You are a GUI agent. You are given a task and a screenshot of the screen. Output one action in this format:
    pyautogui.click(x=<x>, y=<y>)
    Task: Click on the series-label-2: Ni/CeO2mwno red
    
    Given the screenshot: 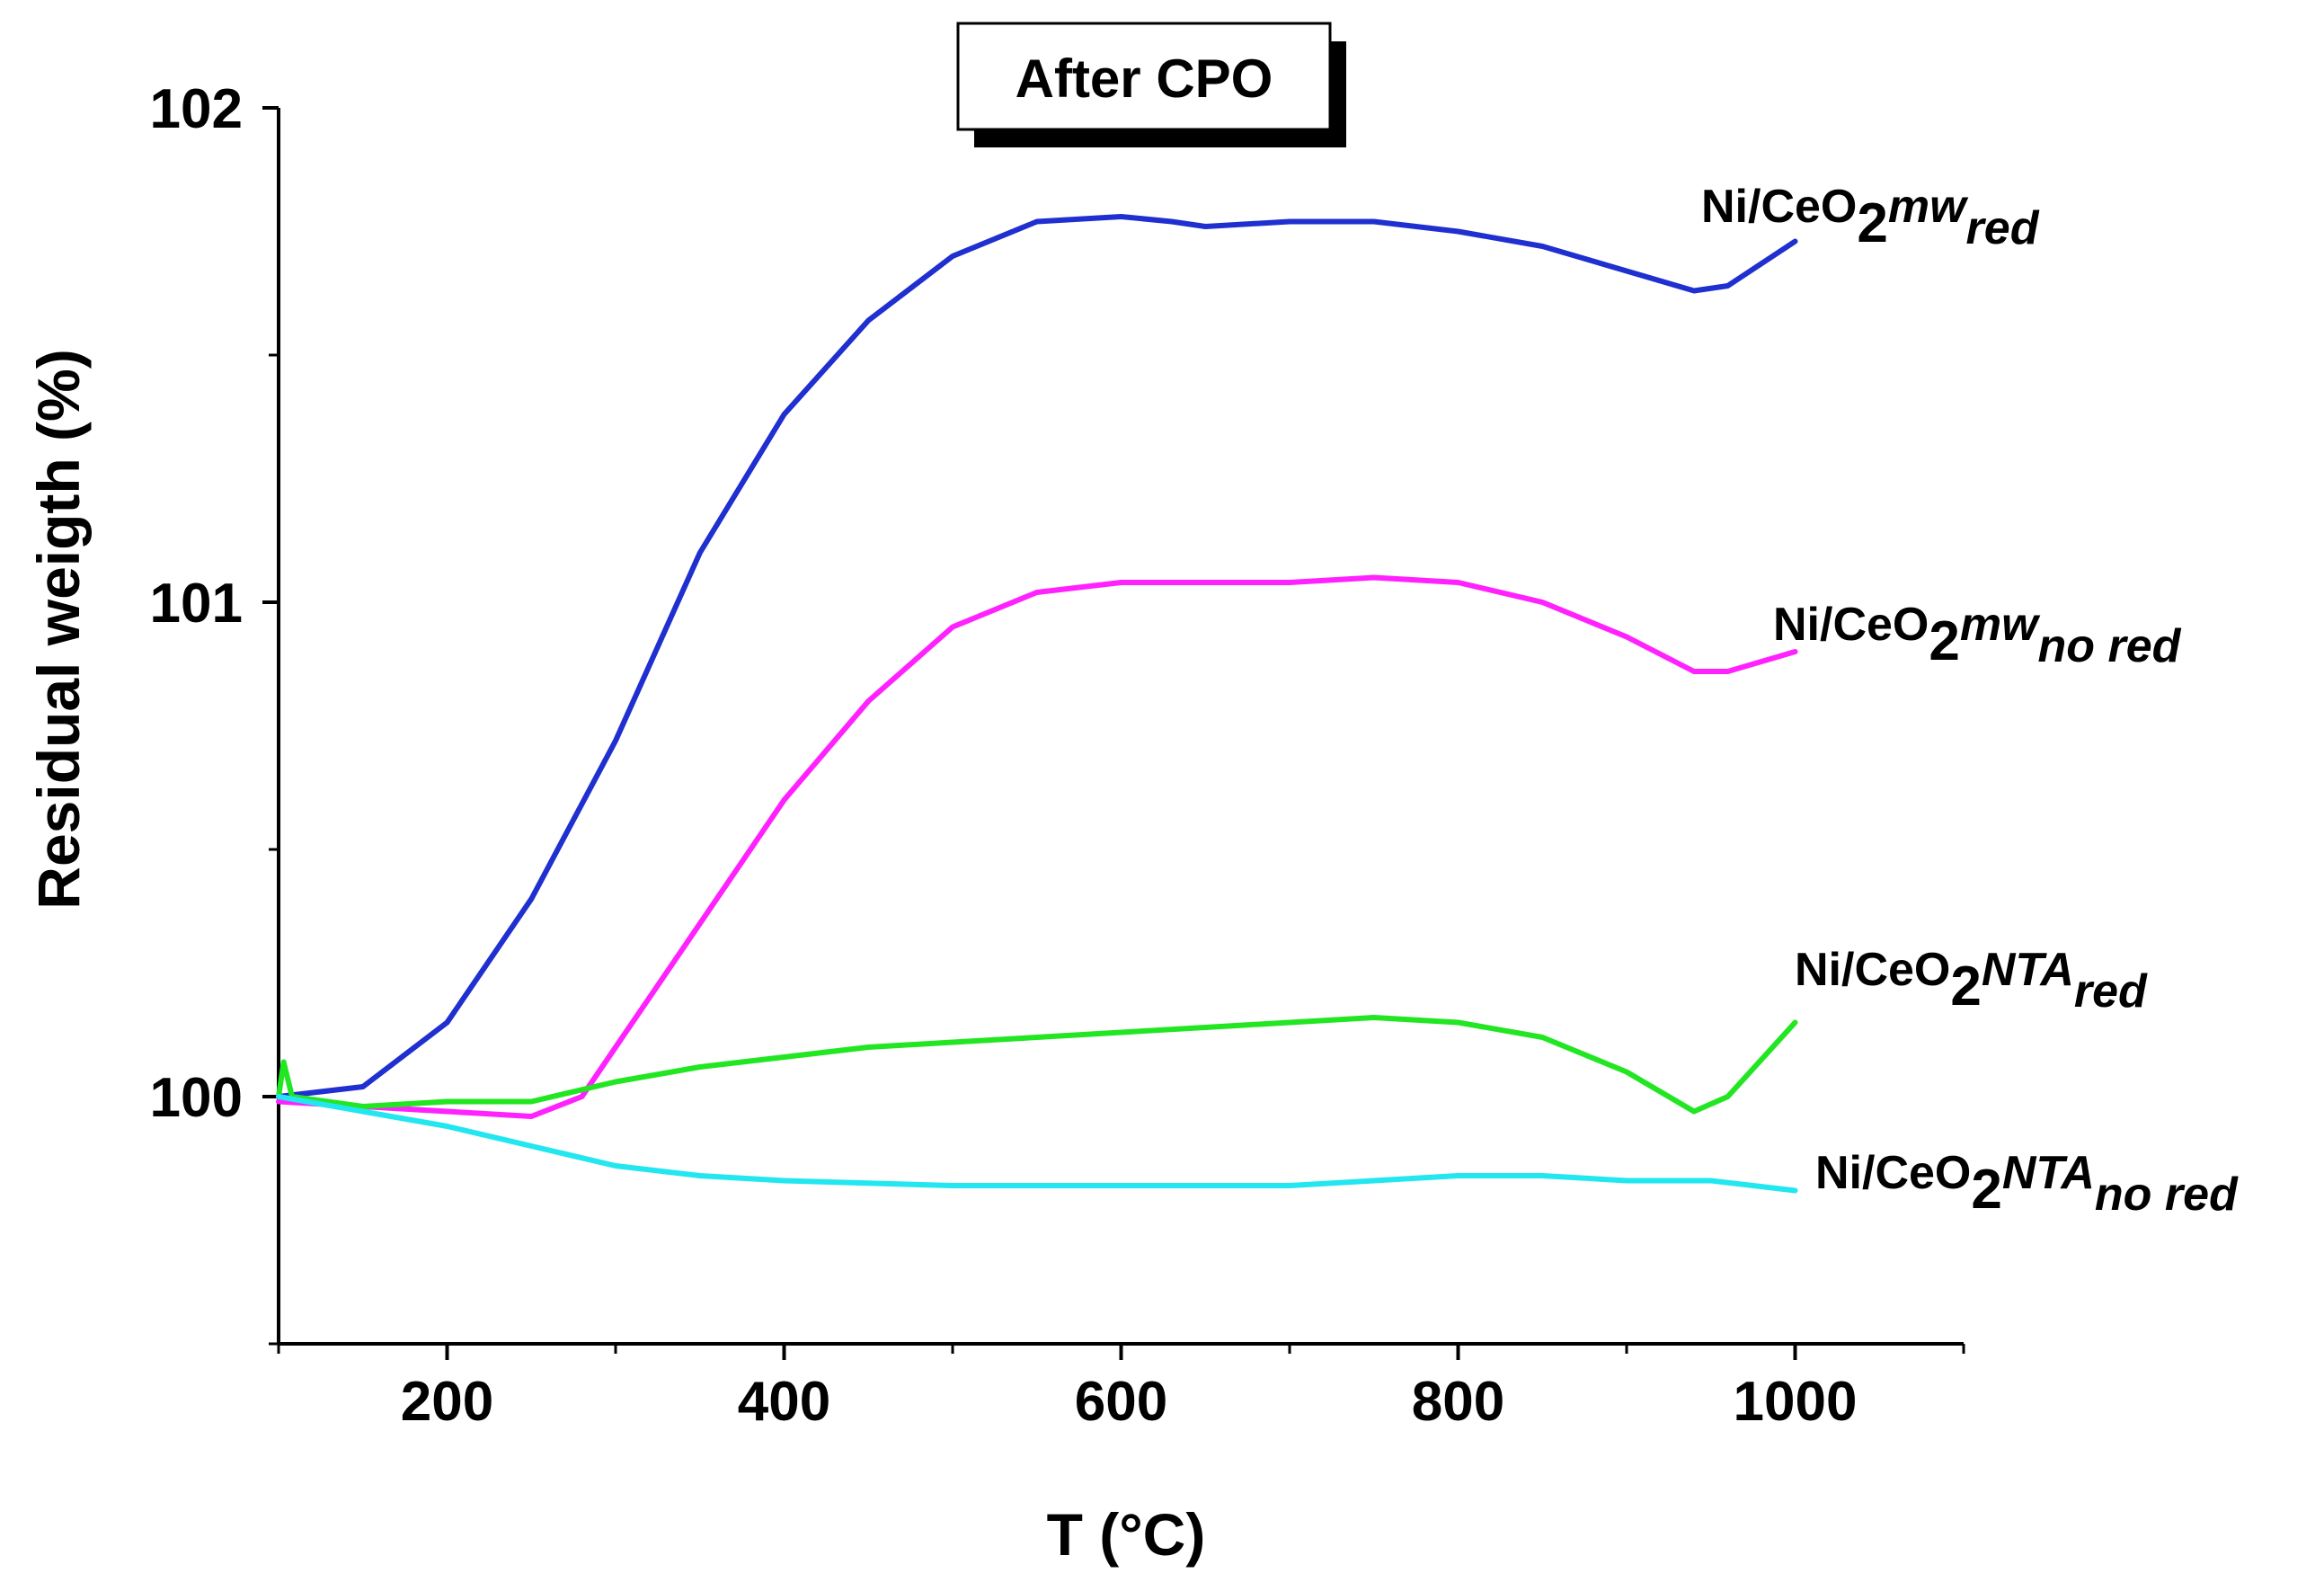 What is the action you would take?
    pyautogui.click(x=1977, y=635)
    